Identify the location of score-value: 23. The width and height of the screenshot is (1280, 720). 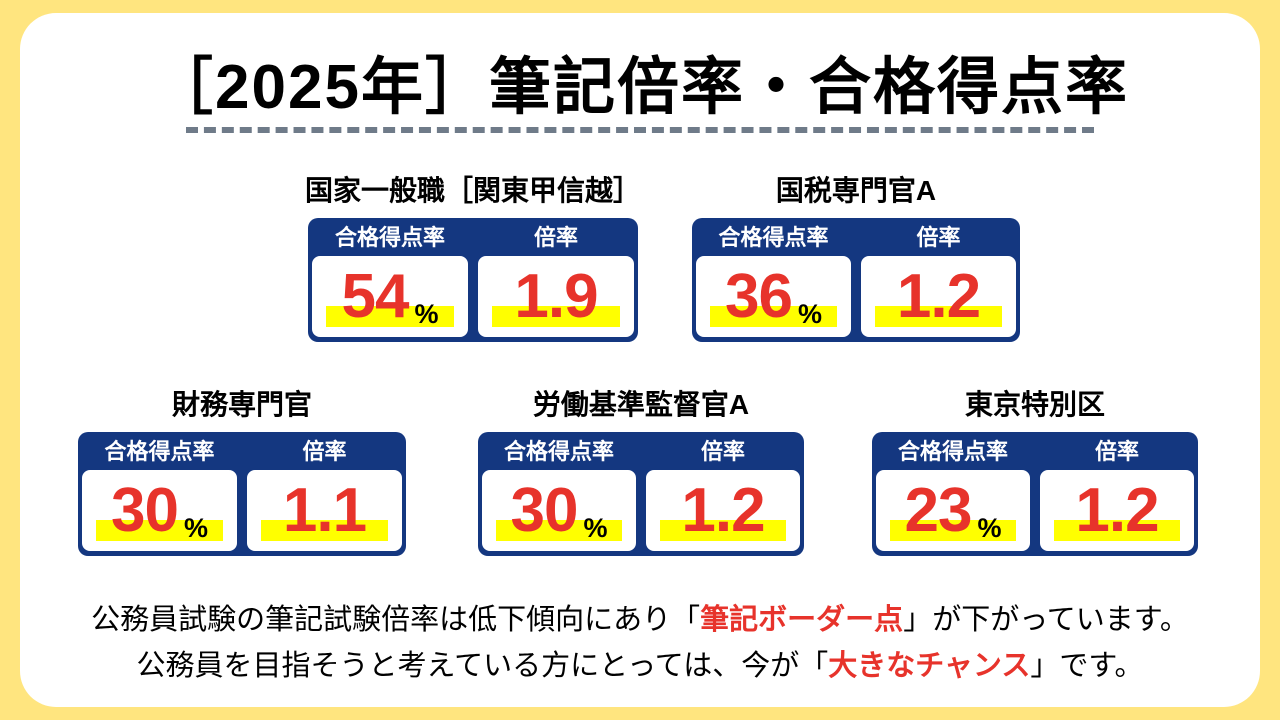
(938, 510).